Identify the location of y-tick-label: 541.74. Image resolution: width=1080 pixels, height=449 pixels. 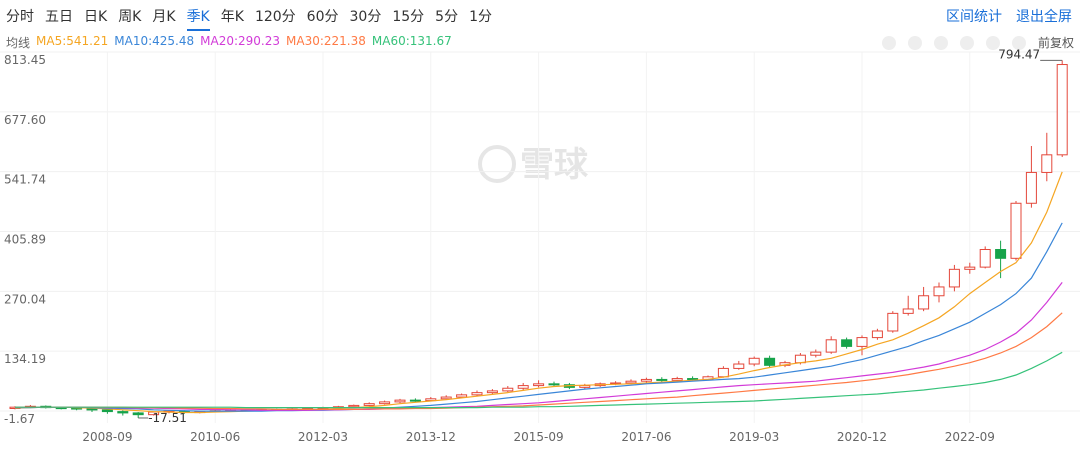
(25, 180).